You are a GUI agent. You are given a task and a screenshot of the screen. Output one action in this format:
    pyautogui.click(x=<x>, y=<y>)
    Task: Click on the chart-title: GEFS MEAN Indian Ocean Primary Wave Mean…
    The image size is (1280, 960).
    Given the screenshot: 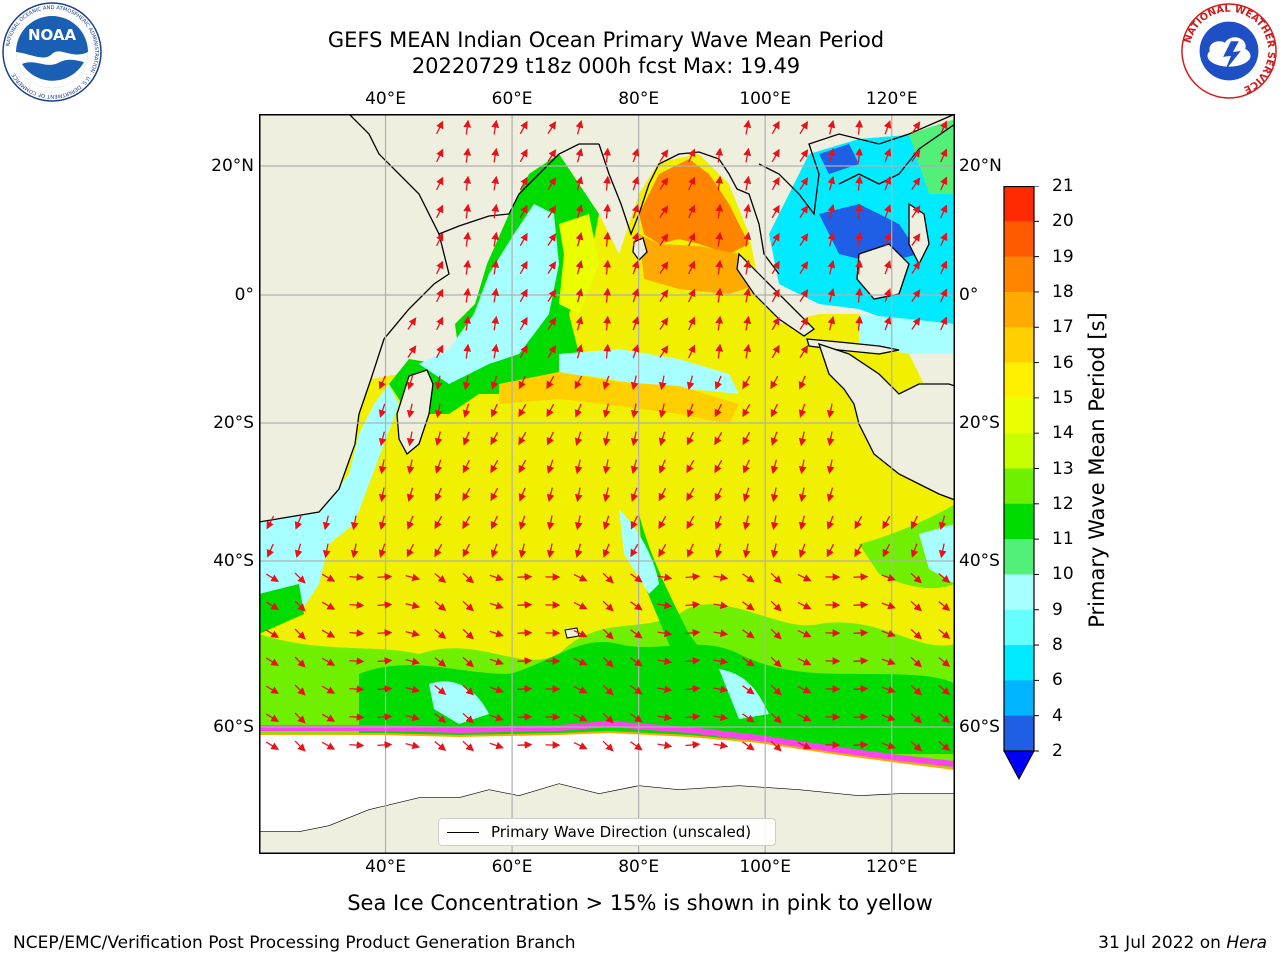 What is the action you would take?
    pyautogui.click(x=606, y=40)
    